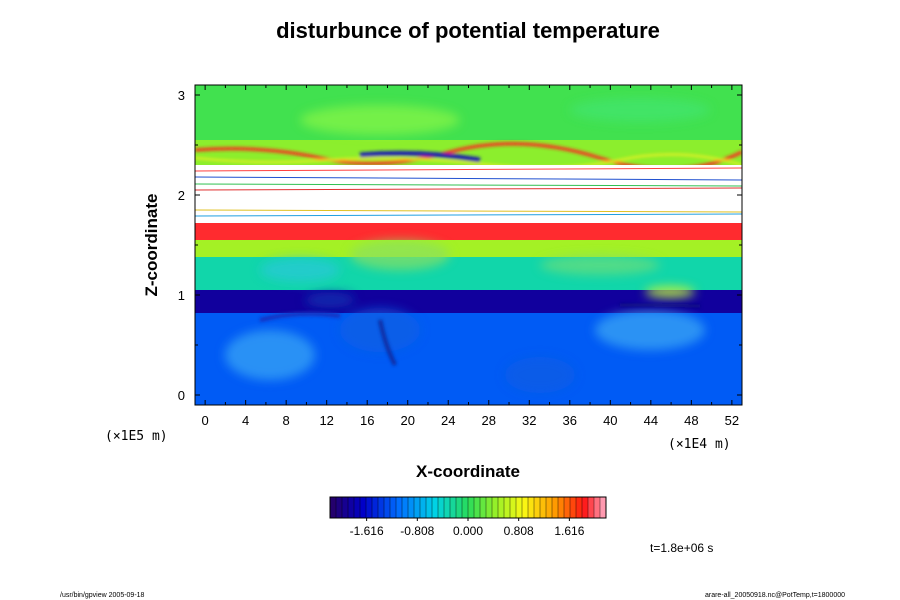  Describe the element at coordinates (699, 444) in the screenshot. I see `x-scale-note: (×1E4 m)` at that location.